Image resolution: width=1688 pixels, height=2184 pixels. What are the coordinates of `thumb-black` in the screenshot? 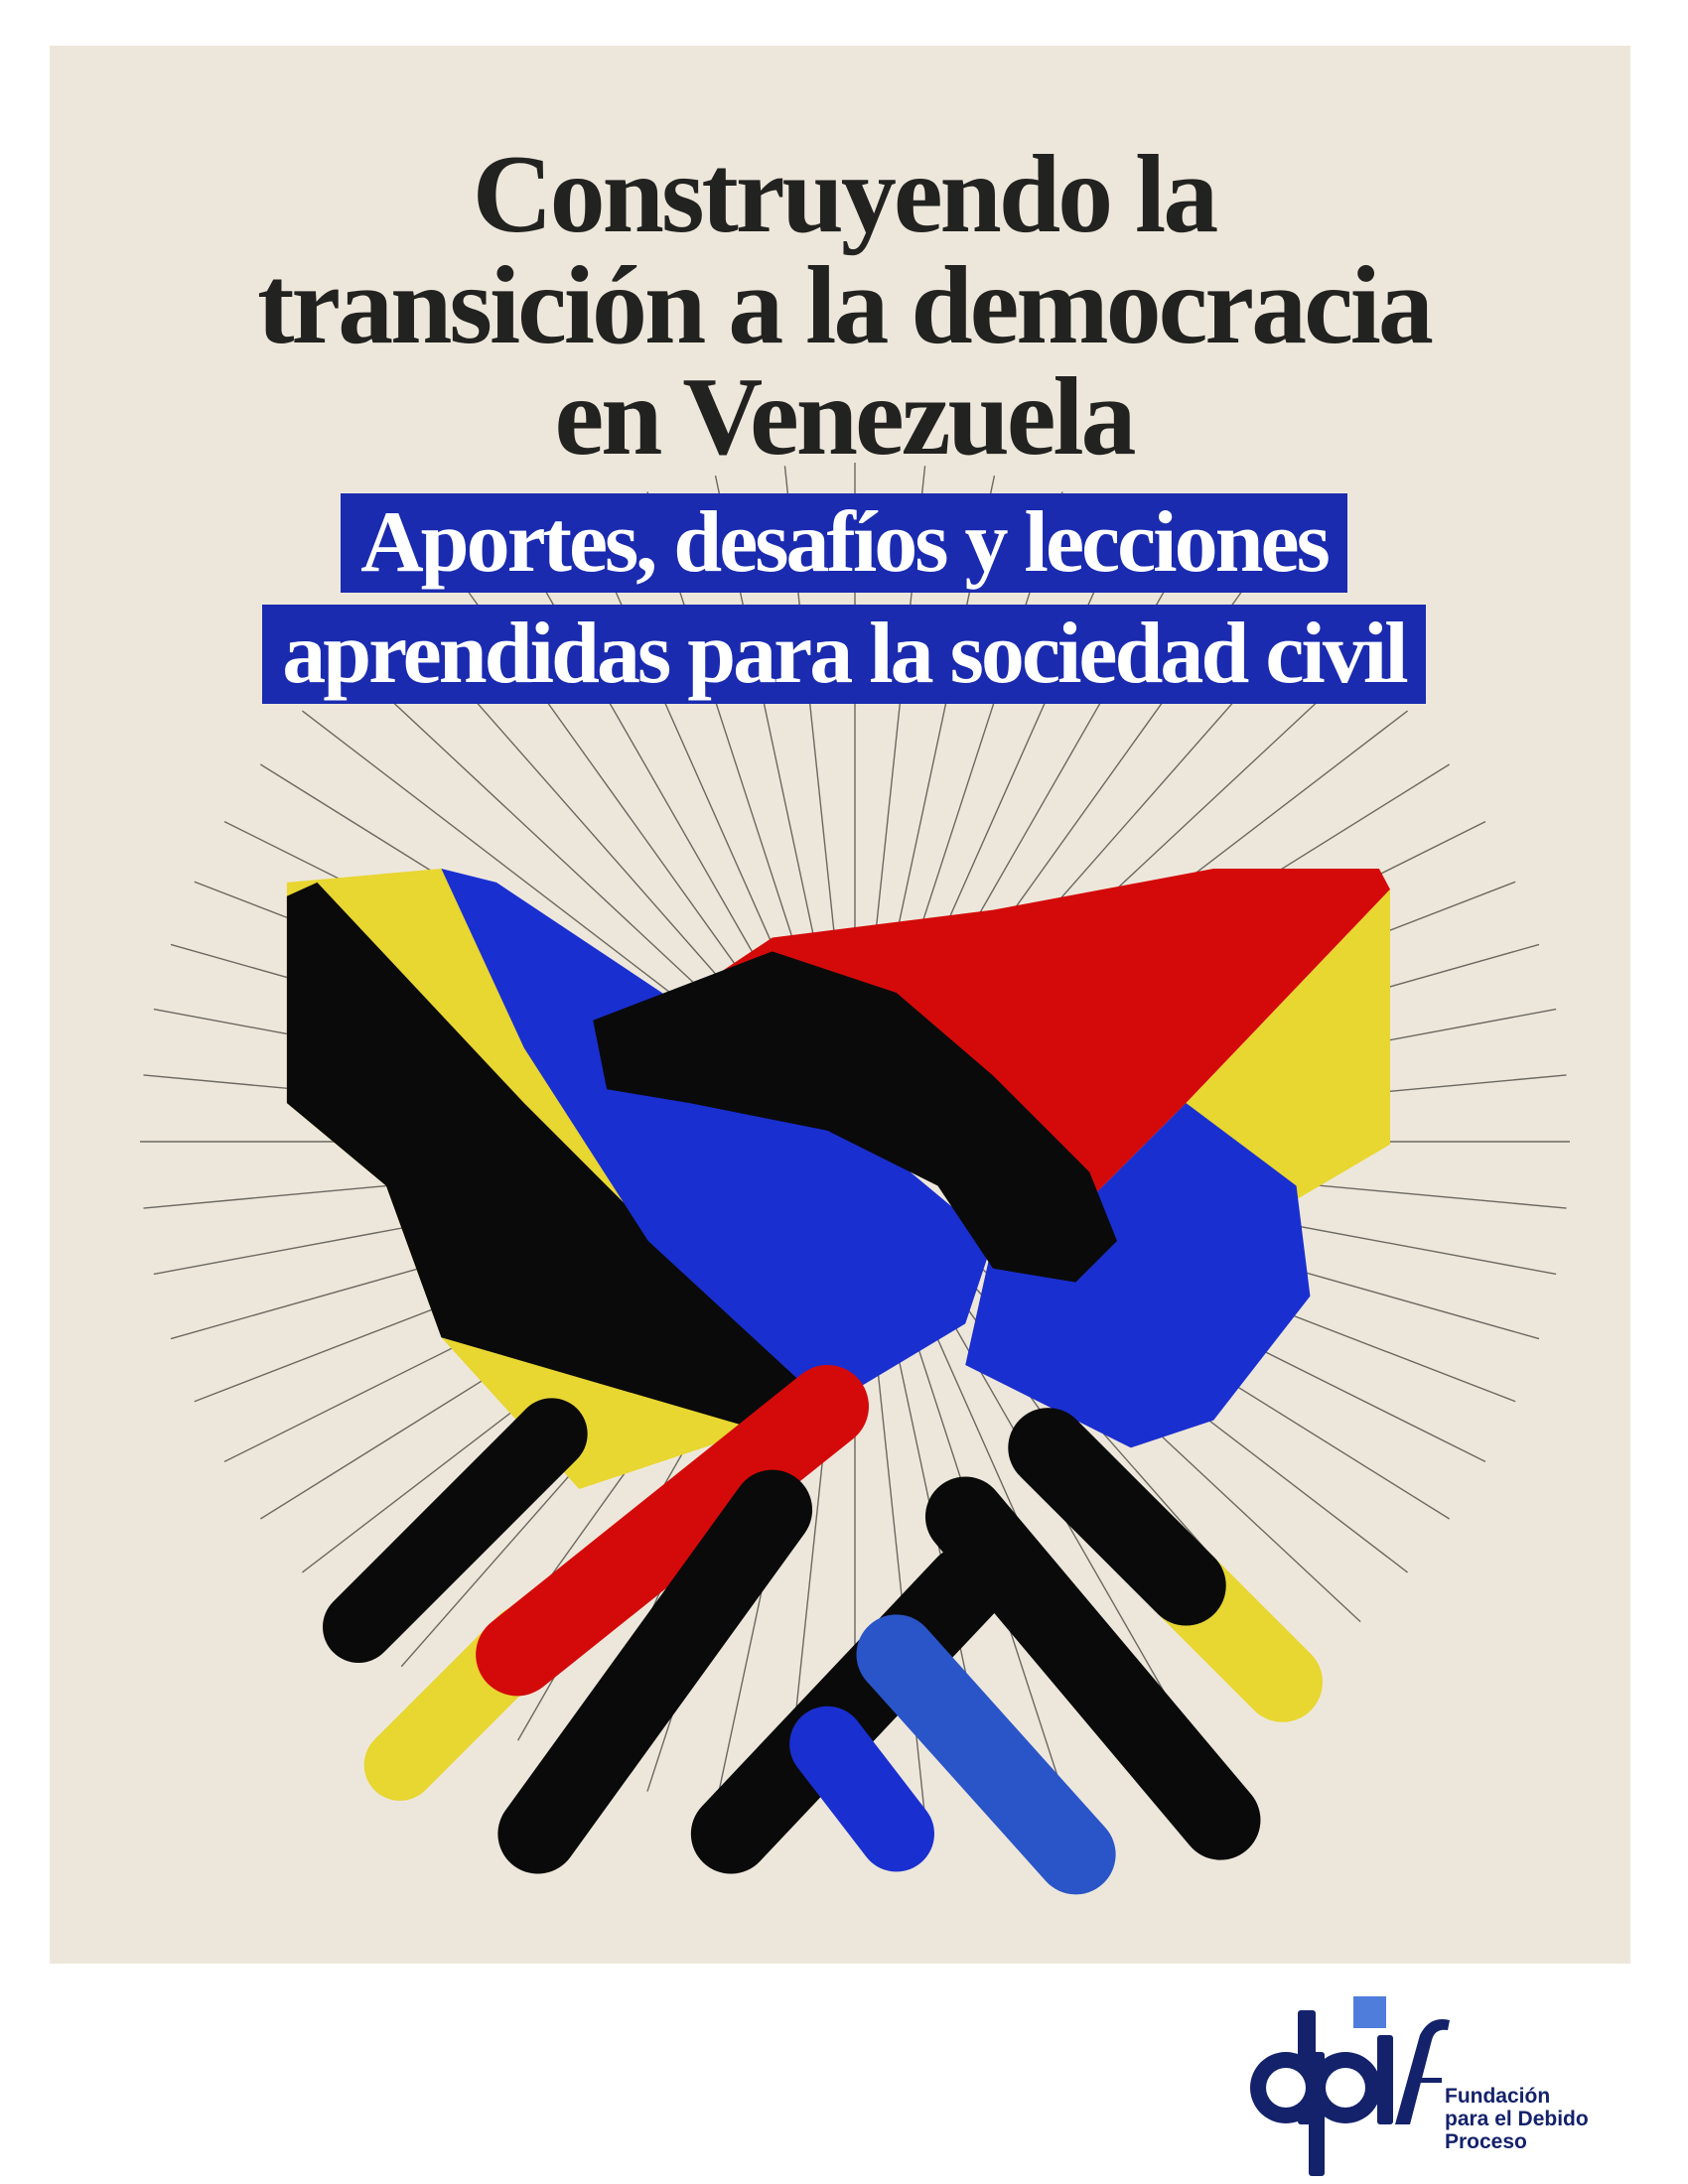 It's located at (855, 1117).